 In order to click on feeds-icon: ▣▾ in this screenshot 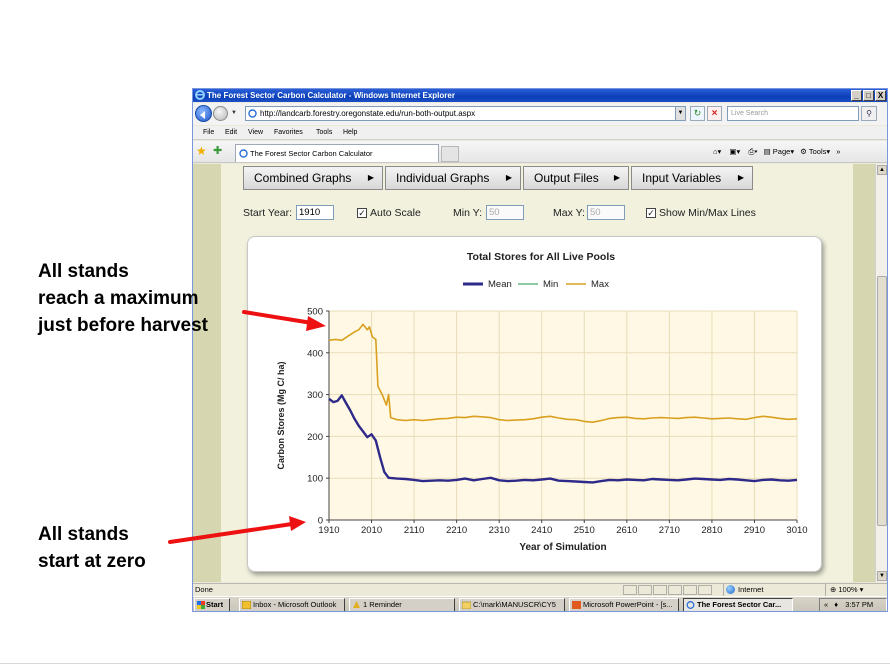, I will do `click(735, 151)`.